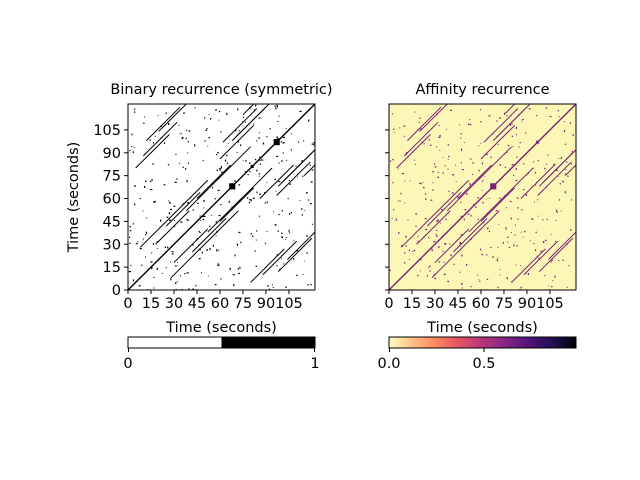  What do you see at coordinates (112, 154) in the screenshot?
I see `y-tick-label: 90` at bounding box center [112, 154].